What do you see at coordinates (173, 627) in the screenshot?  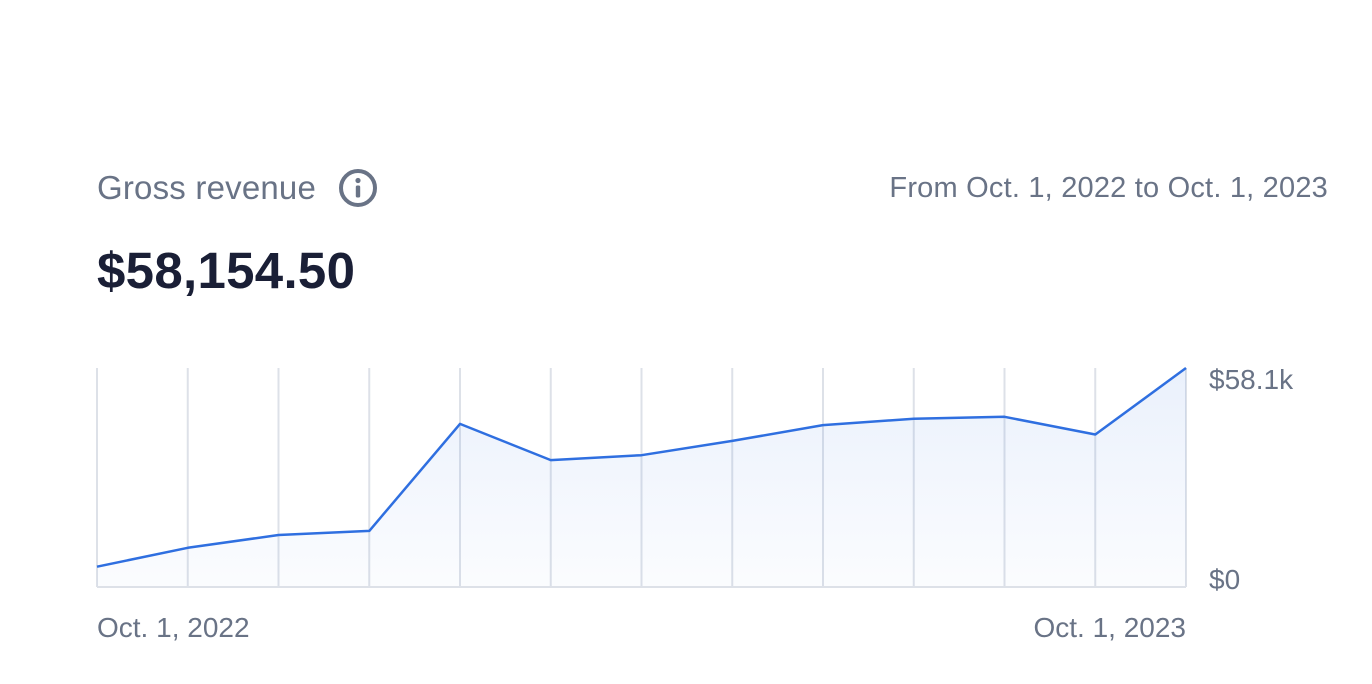 I see `x-tick-label-start: Oct. 1, 2022` at bounding box center [173, 627].